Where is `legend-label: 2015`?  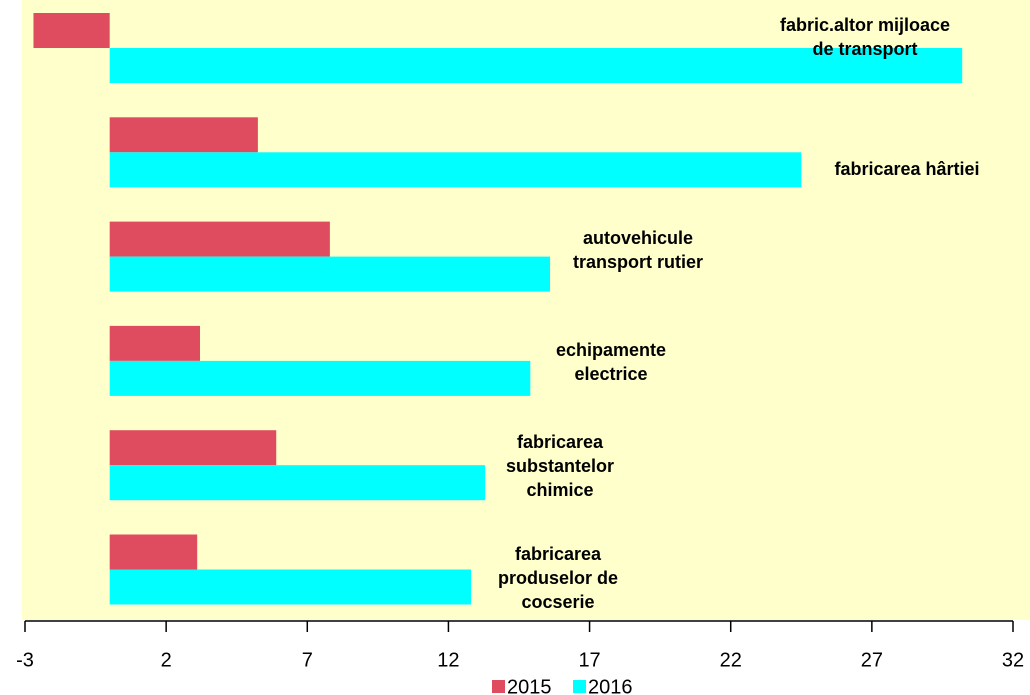
legend-label: 2015 is located at coordinates (529, 685).